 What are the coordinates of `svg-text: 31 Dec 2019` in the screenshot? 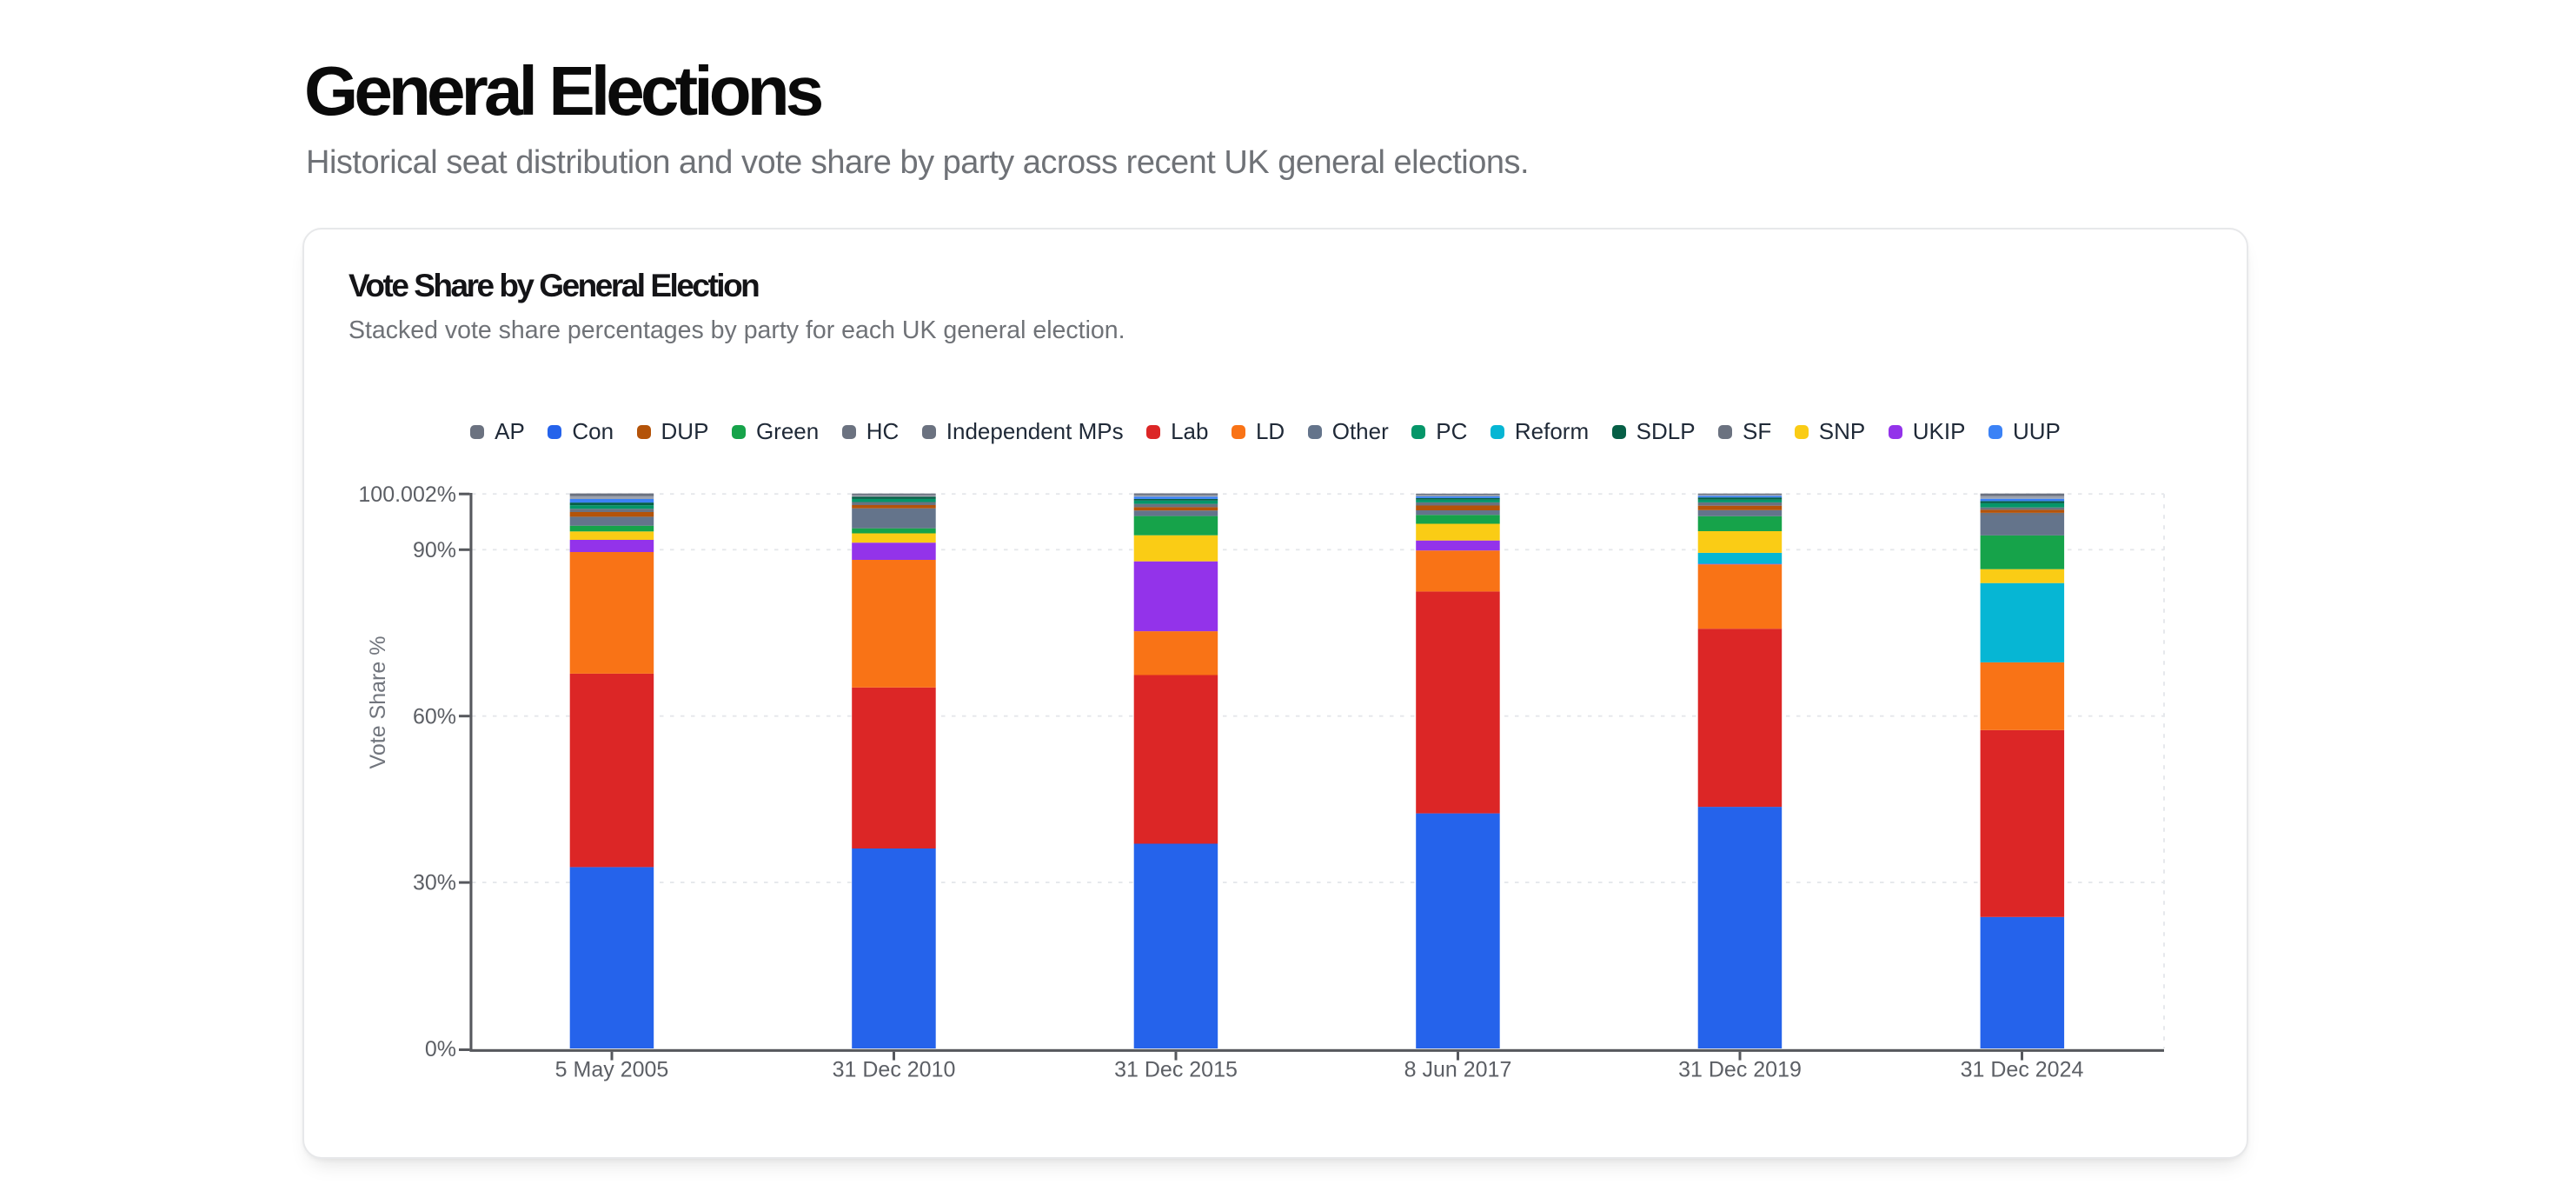 It's located at (1740, 1070).